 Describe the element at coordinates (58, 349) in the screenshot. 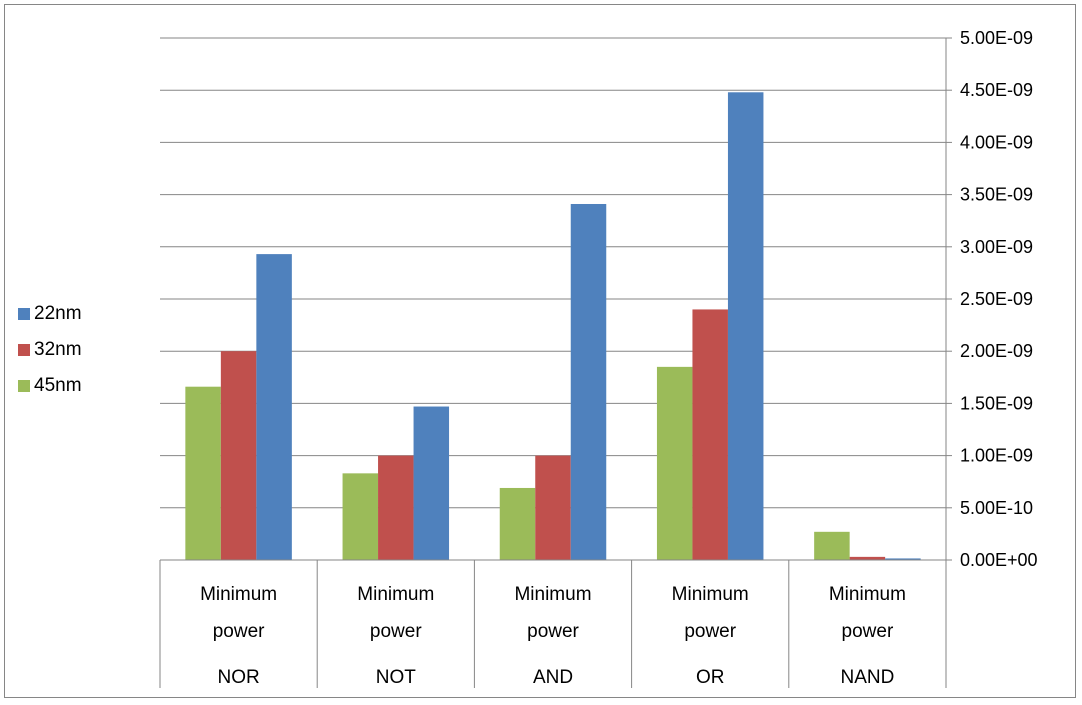

I see `legend-label-32nm: 32nm` at that location.